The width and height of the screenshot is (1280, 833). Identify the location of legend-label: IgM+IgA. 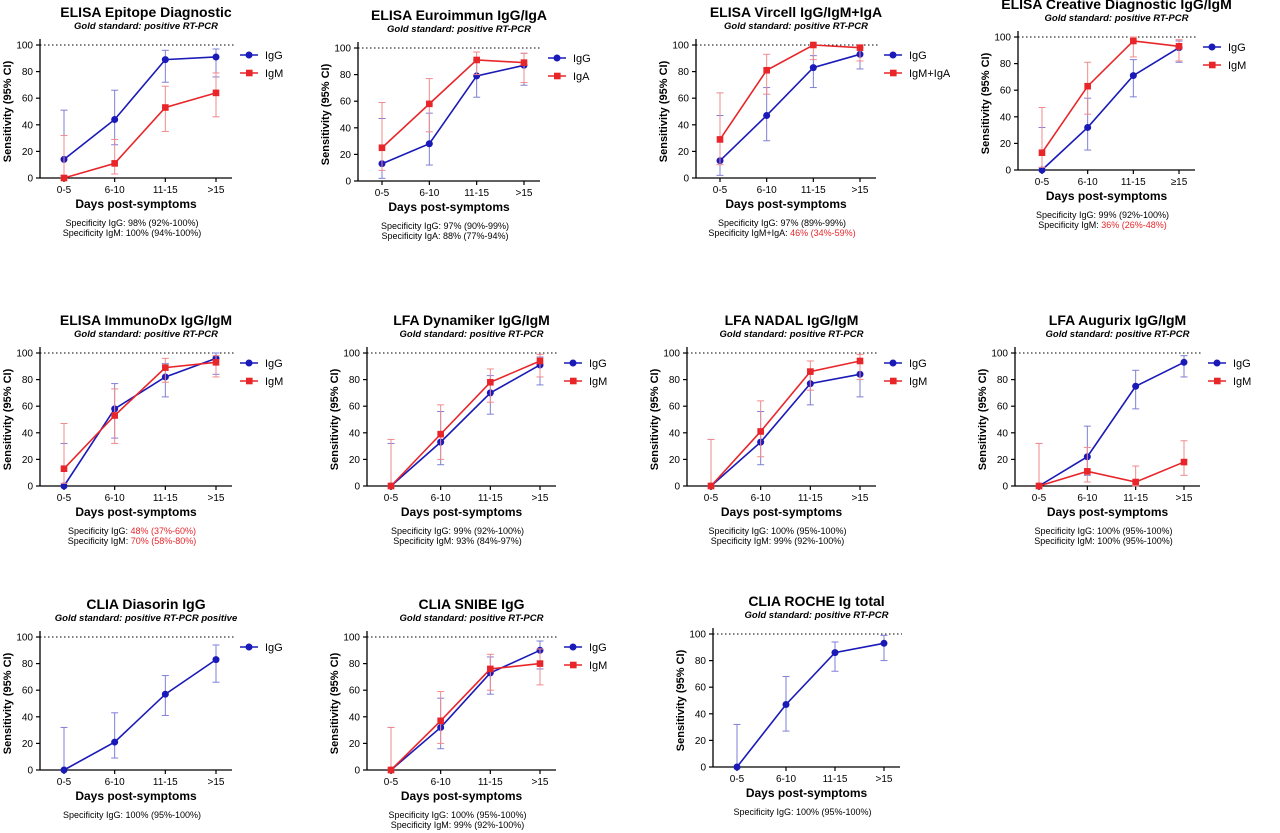
(930, 74).